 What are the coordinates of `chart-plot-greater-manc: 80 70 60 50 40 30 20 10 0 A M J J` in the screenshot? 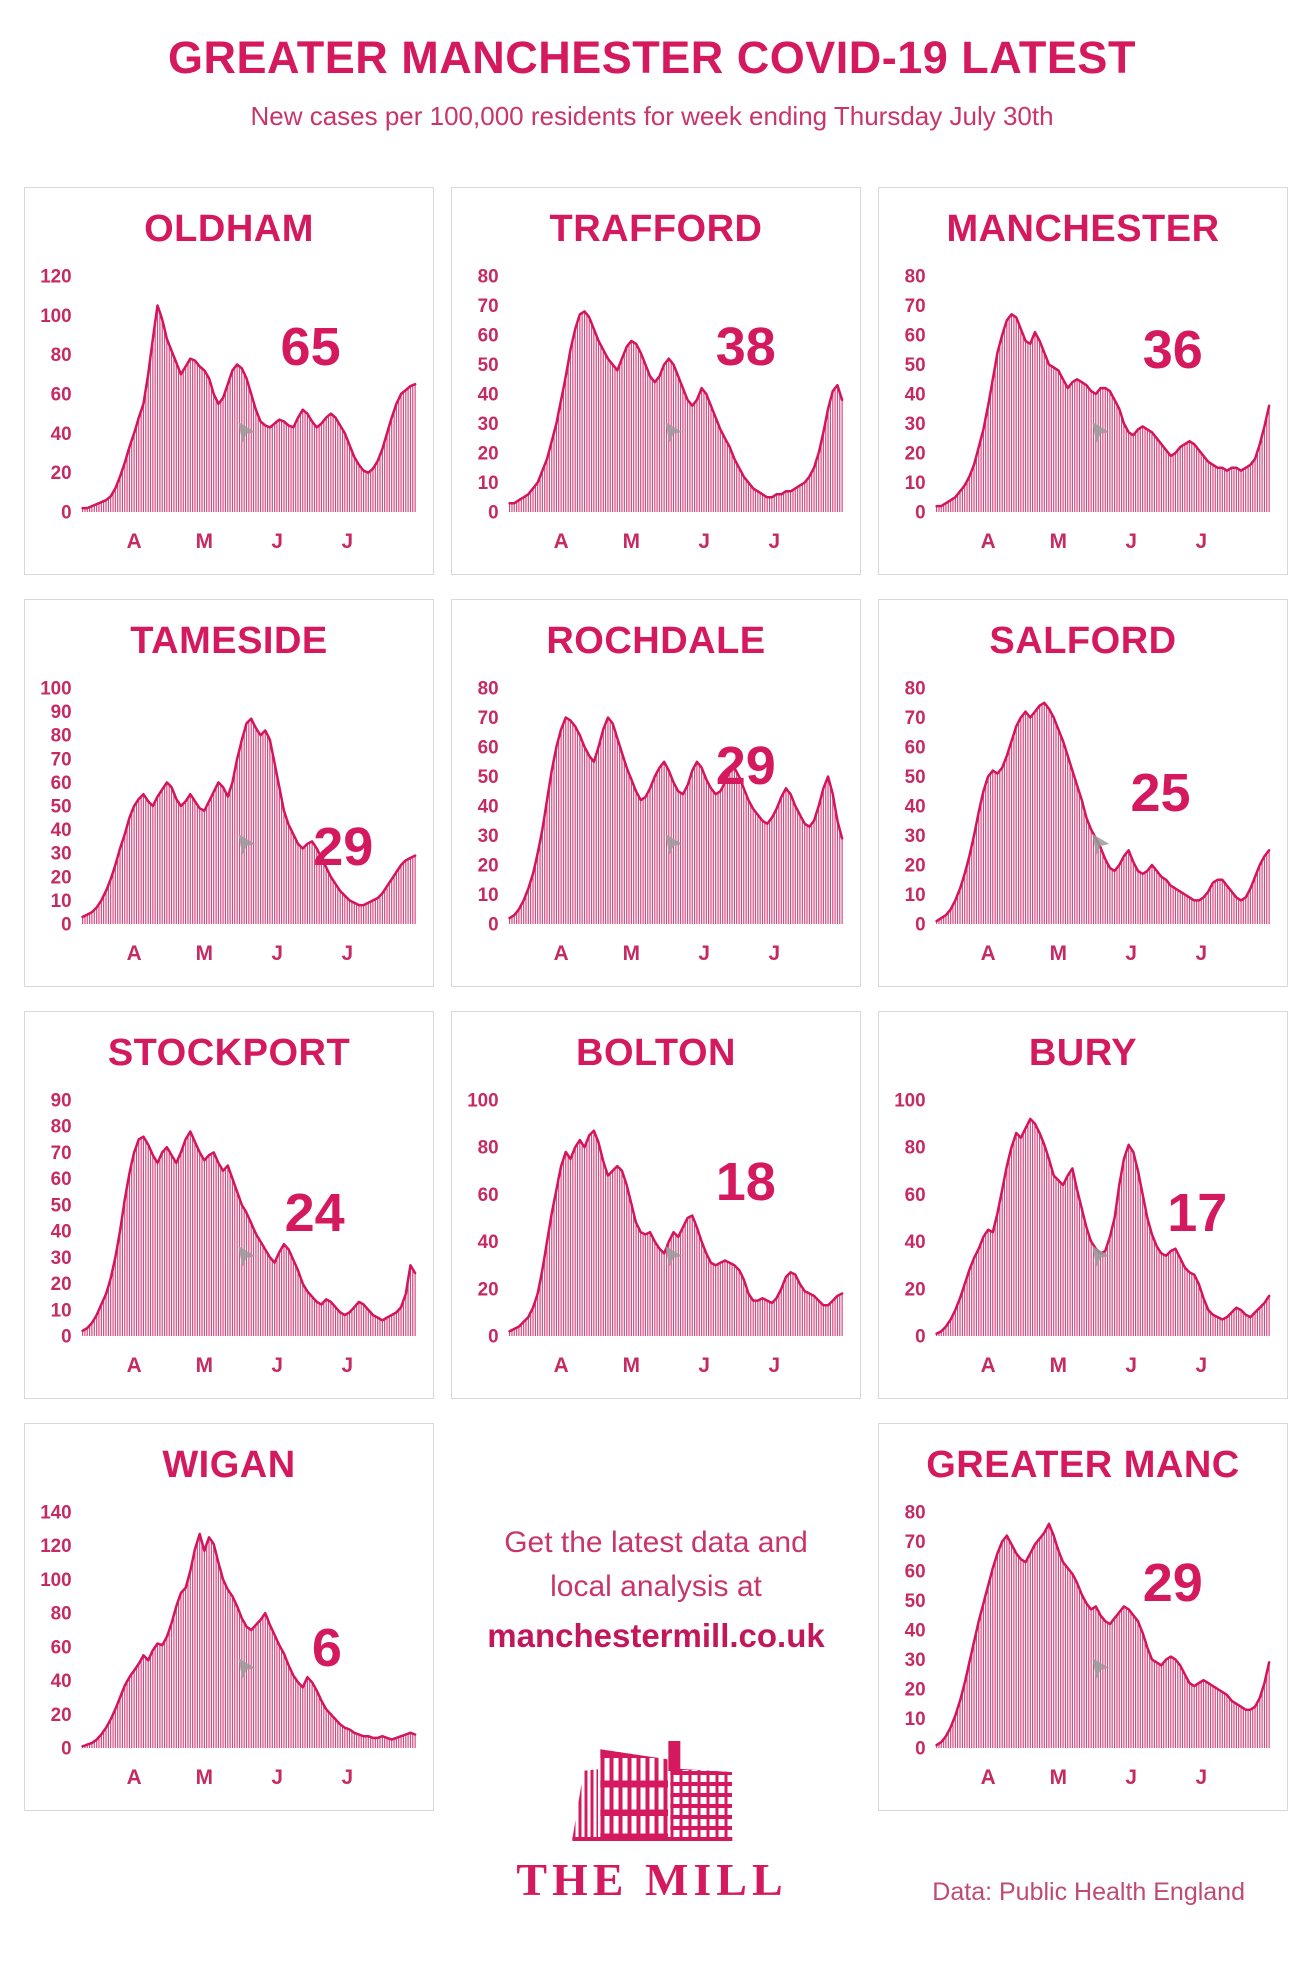 It's located at (1083, 1649).